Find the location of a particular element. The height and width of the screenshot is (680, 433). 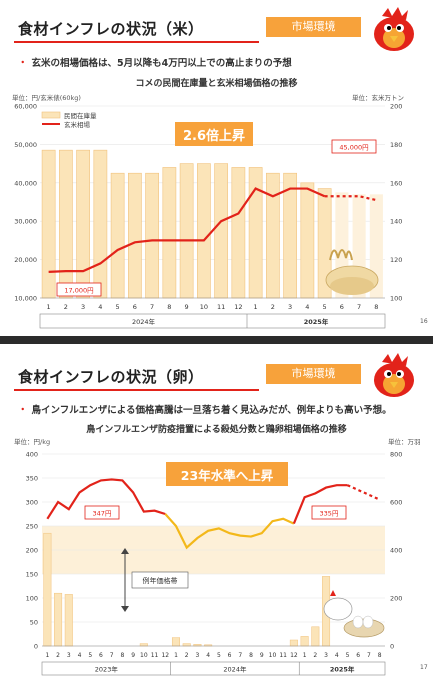

chart-title: 鳥インフルエンザ防疫措置による殺処分数と鶏卵相場価格の推移 is located at coordinates (216, 430).